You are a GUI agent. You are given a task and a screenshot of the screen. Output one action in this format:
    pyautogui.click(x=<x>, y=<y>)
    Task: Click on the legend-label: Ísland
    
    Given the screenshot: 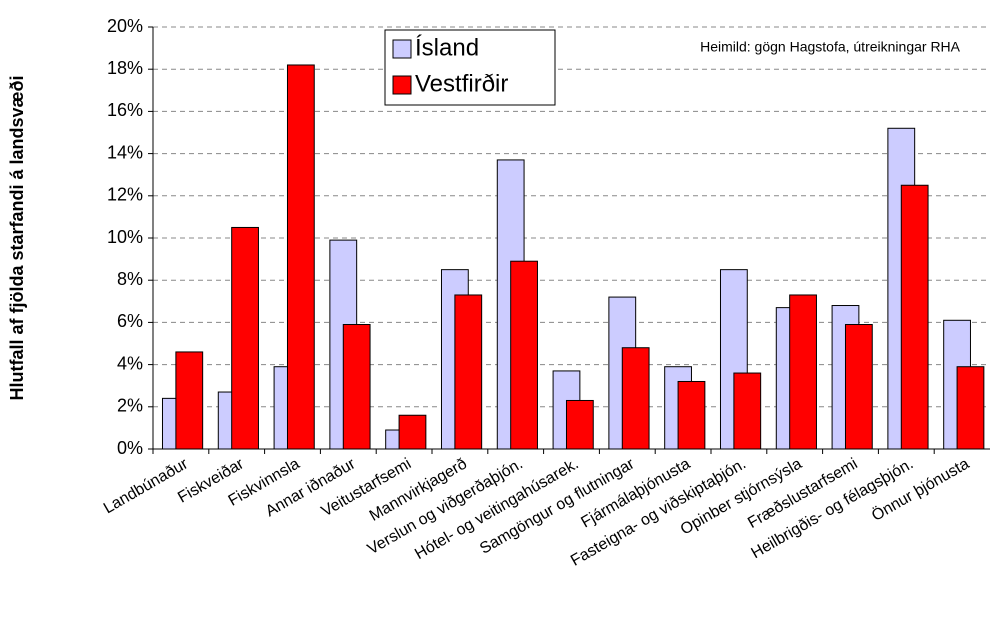 What is the action you would take?
    pyautogui.click(x=447, y=47)
    